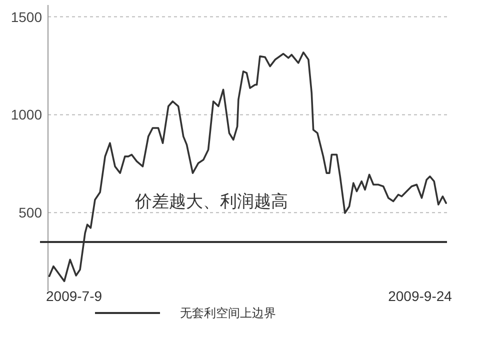 The width and height of the screenshot is (477, 345). Describe the element at coordinates (211, 201) in the screenshot. I see `annotation: 价差越大、利润越高` at that location.